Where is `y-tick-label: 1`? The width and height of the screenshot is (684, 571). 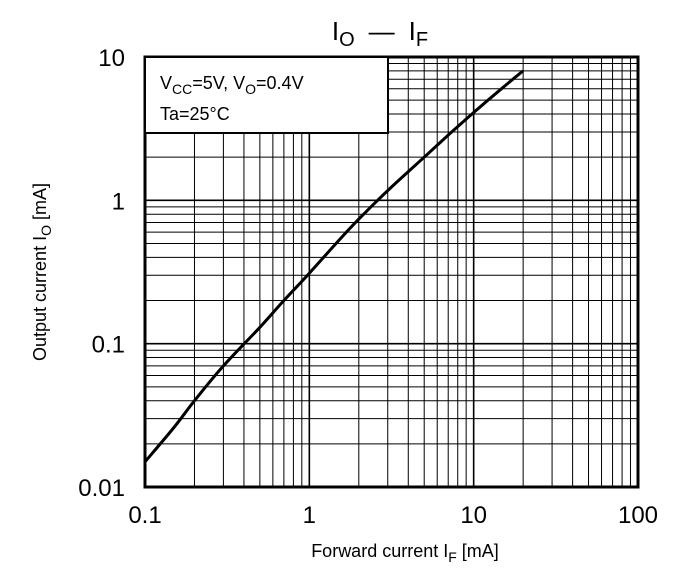
y-tick-label: 1 is located at coordinates (118, 201).